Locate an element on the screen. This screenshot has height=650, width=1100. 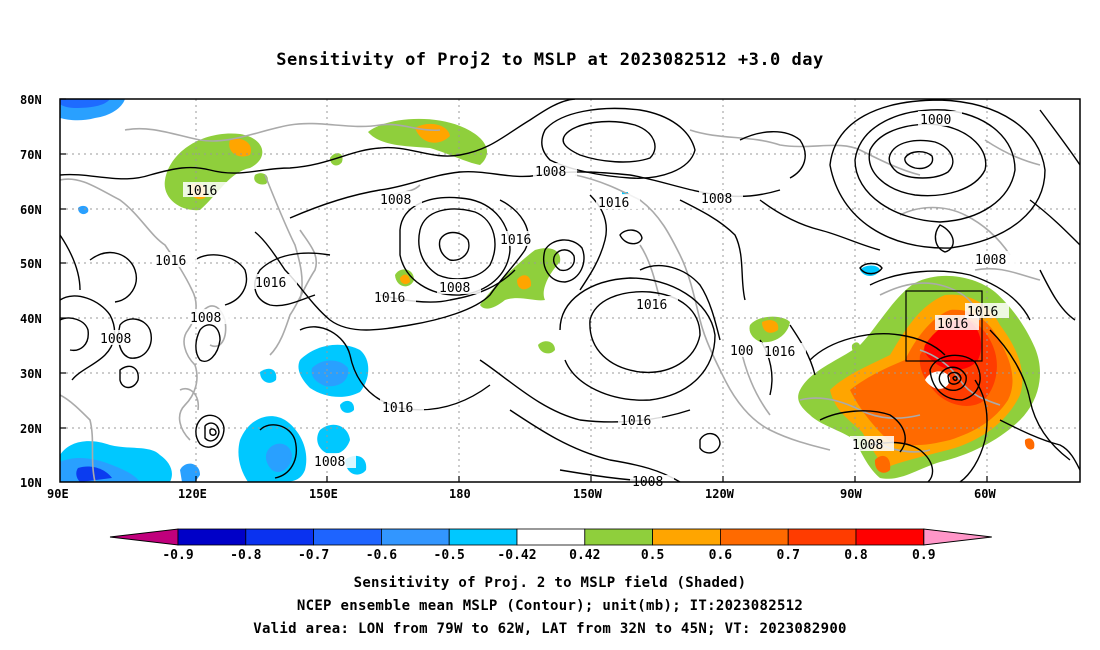
lon-label: 120W is located at coordinates (720, 494).